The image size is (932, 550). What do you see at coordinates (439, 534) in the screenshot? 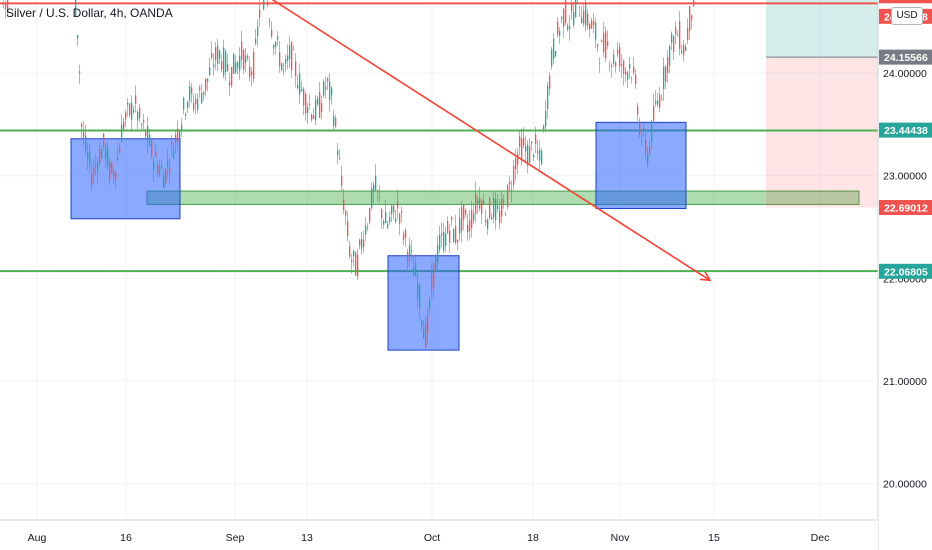
I see `time-axis: Aug 16 Sep 13 Oct 18 Nov 15 Dec` at bounding box center [439, 534].